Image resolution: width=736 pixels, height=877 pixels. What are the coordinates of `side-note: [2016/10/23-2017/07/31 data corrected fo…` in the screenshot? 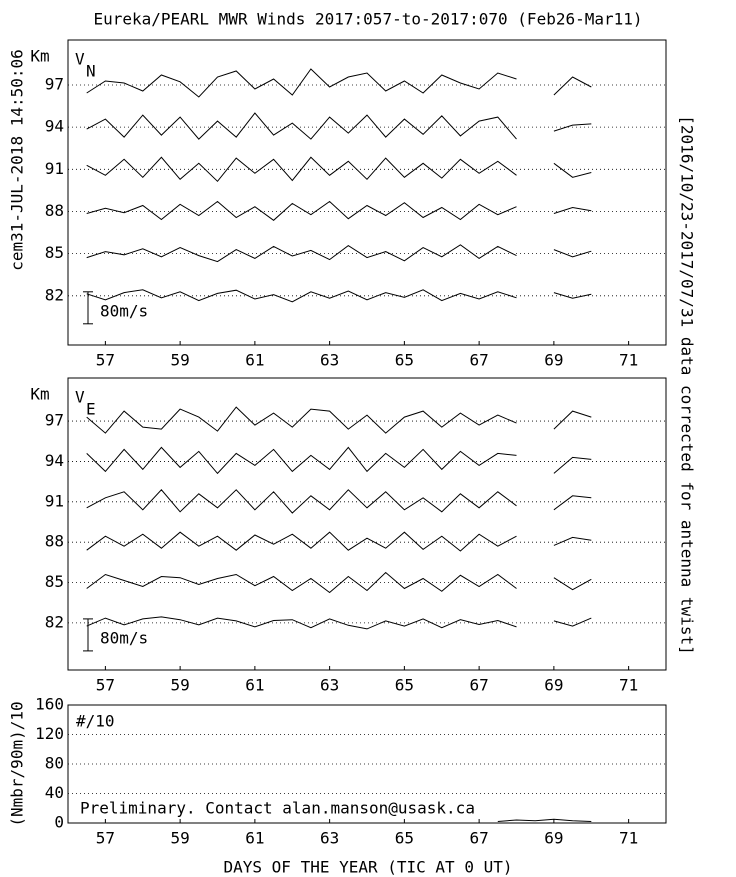 It's located at (687, 384).